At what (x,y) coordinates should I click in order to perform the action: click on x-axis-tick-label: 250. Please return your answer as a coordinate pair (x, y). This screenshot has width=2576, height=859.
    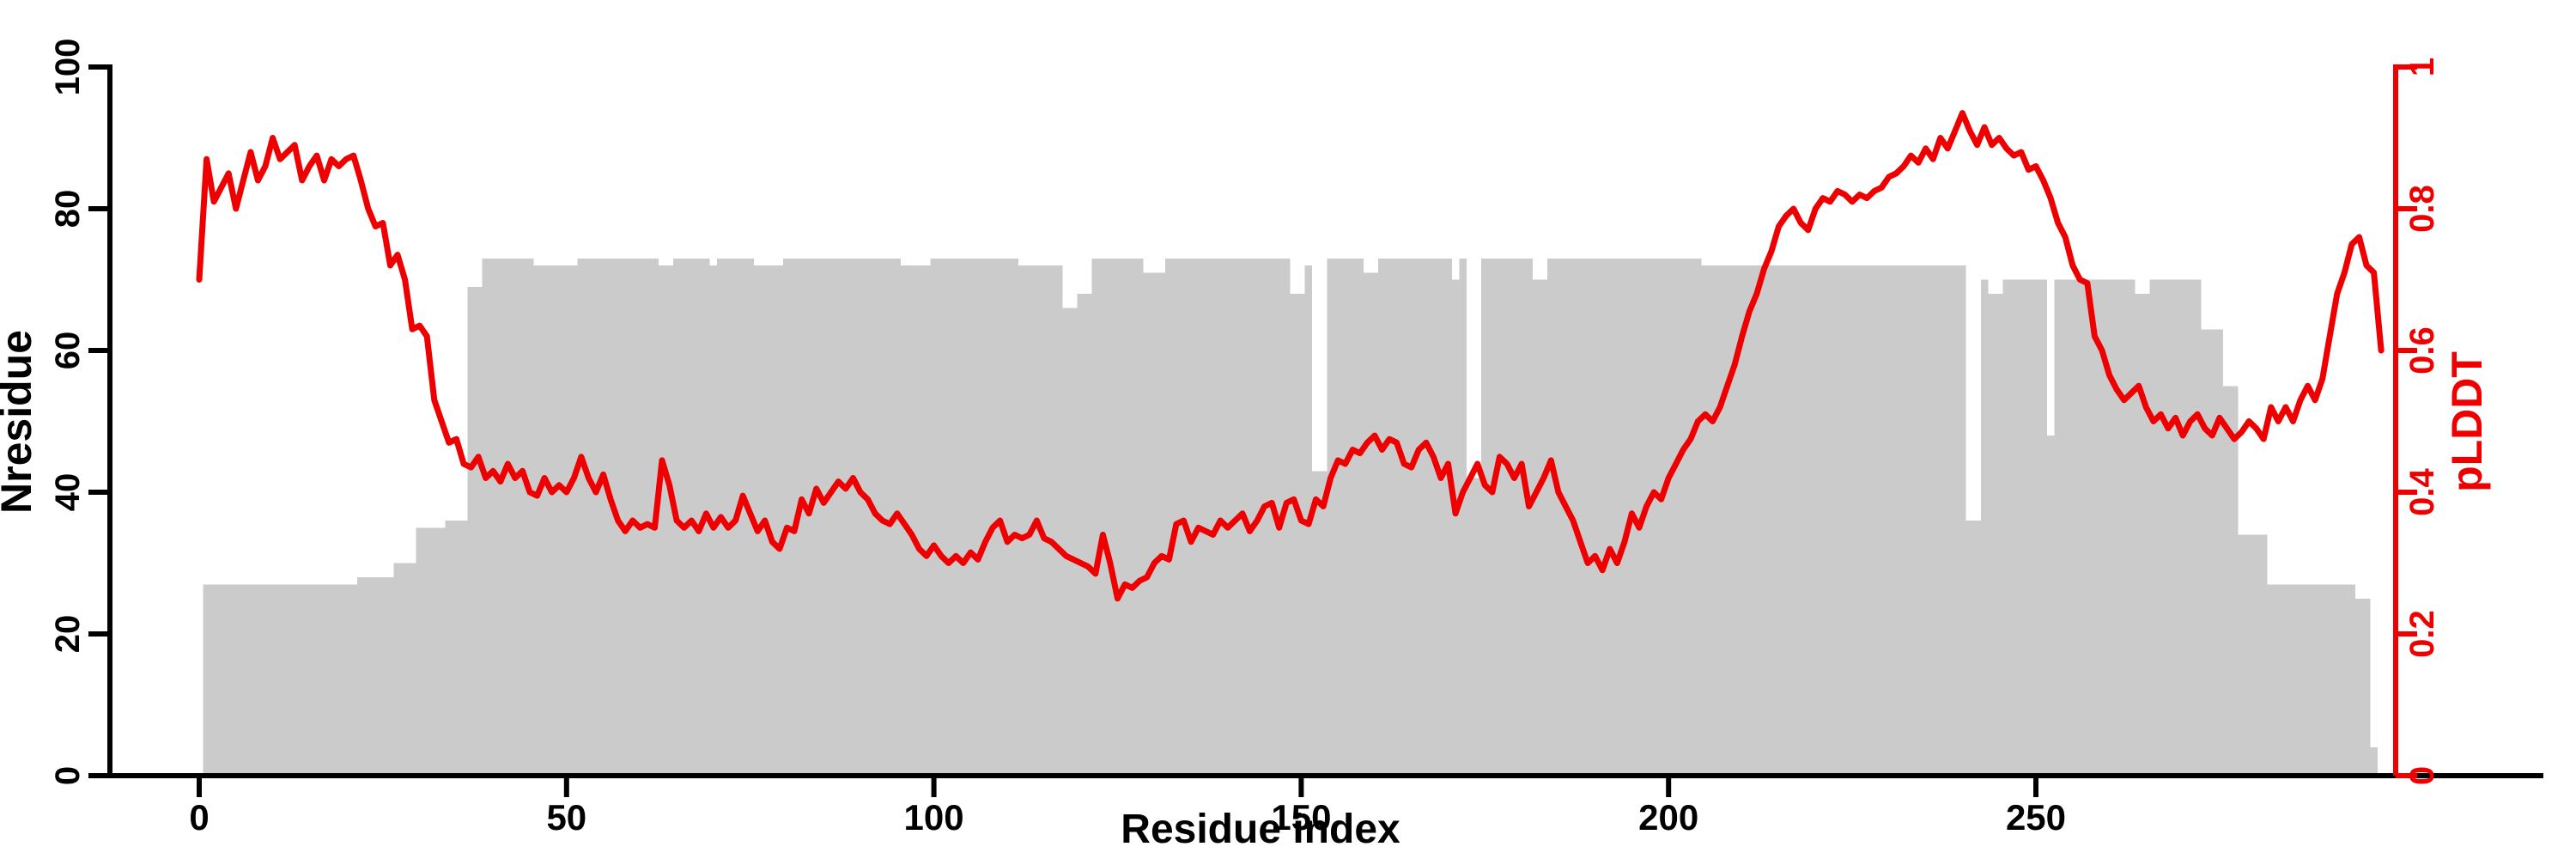
    Looking at the image, I should click on (2036, 817).